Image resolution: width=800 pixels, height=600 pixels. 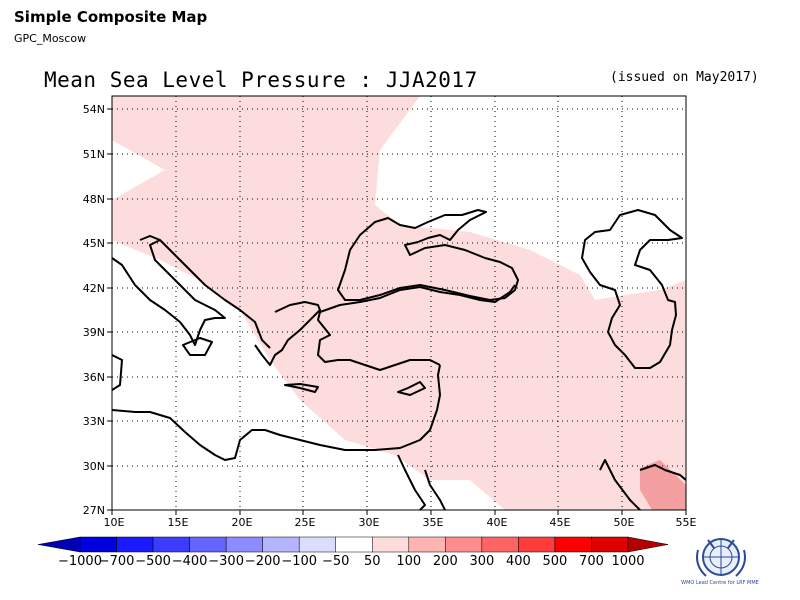 I want to click on header-title: Simple Composite Map, so click(x=111, y=17).